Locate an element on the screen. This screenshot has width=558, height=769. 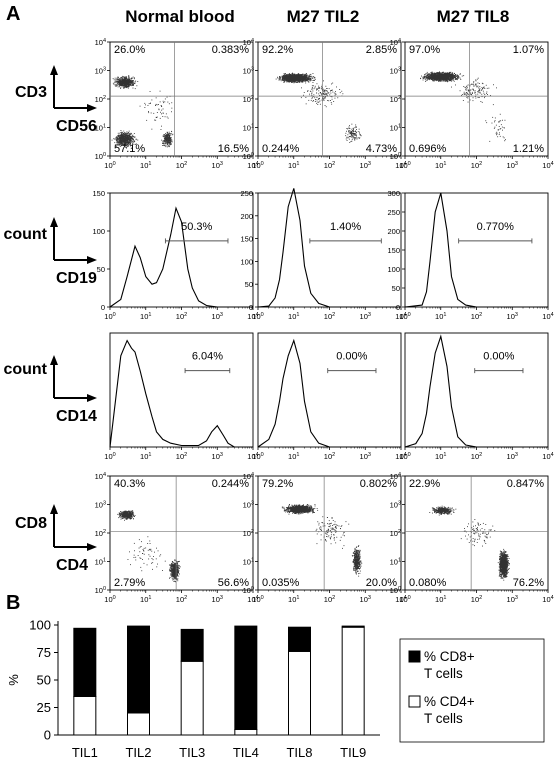
y-tick-label: 102 is located at coordinates (100, 99).